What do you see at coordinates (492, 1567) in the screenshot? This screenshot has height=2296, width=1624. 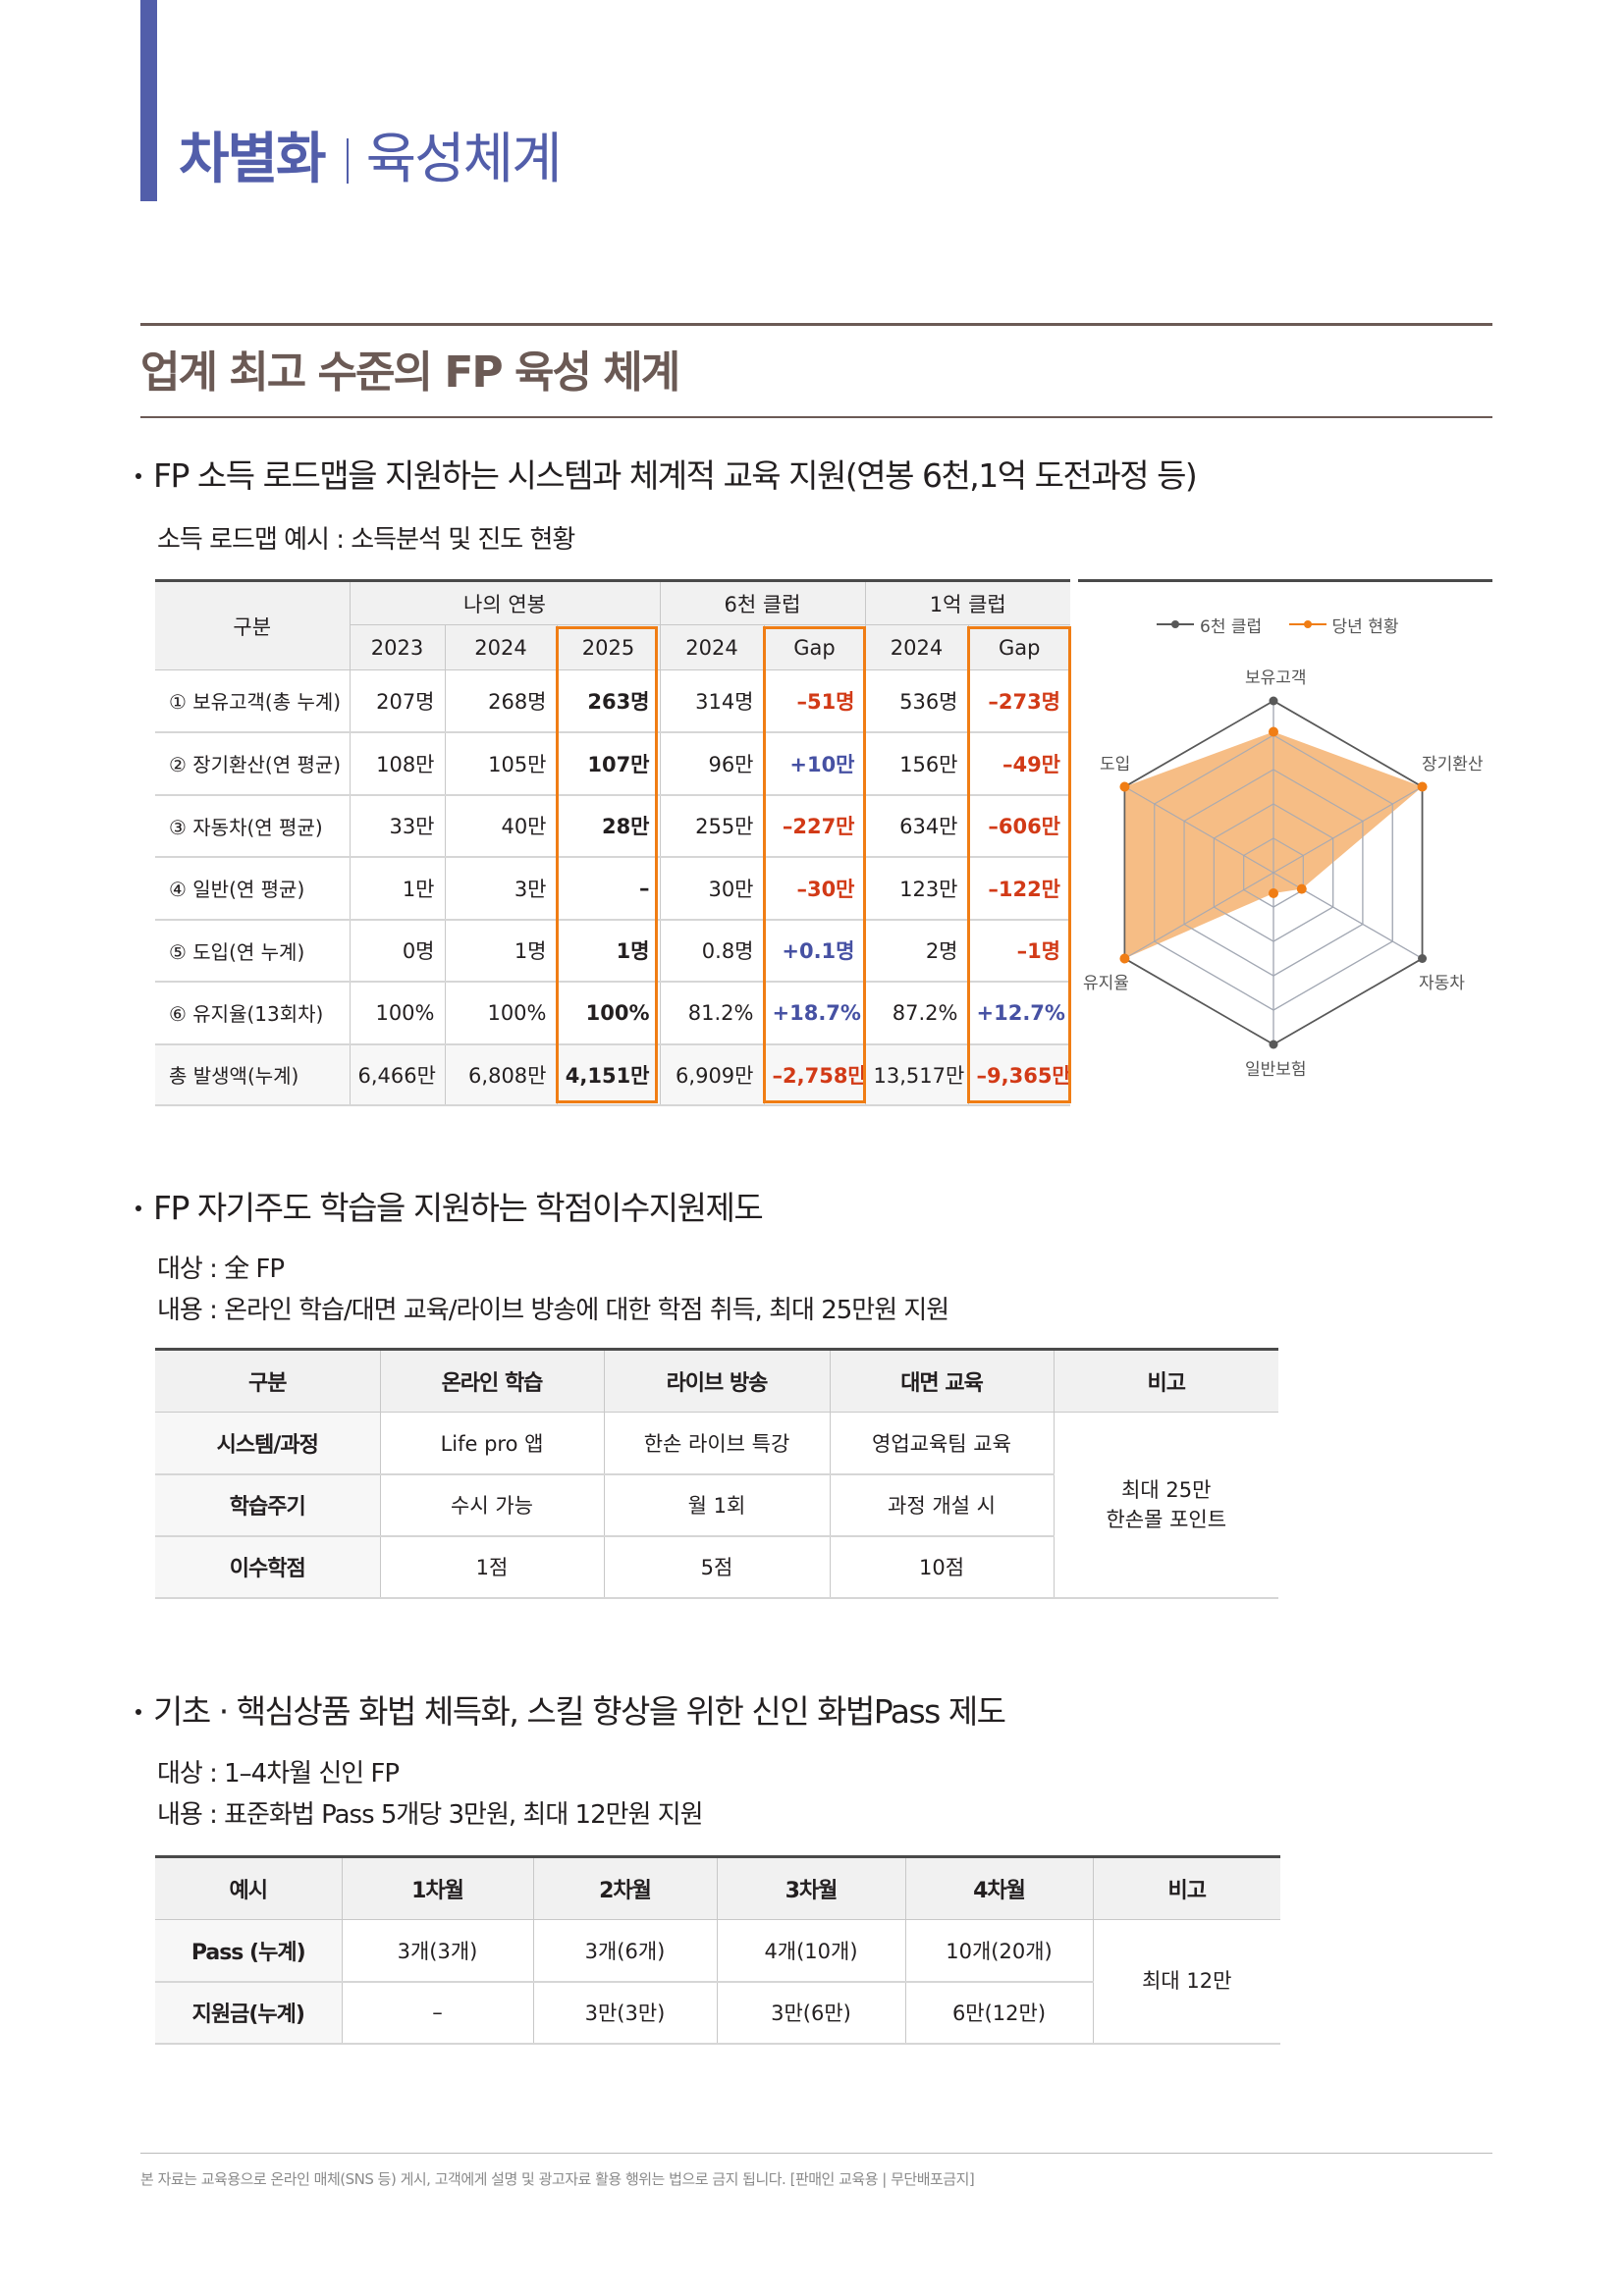 I see `cell: 1점` at bounding box center [492, 1567].